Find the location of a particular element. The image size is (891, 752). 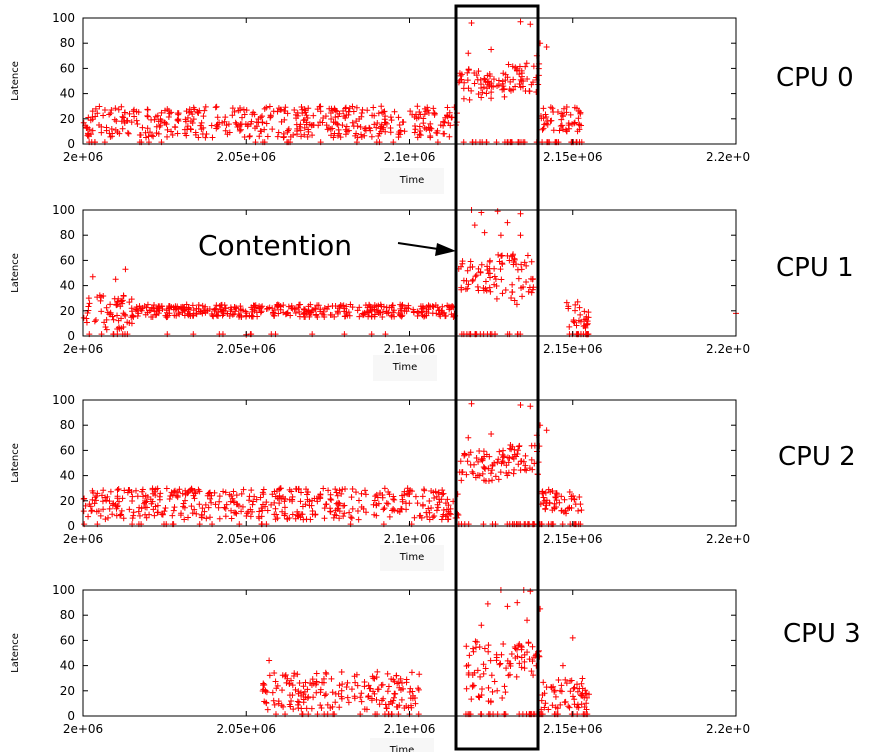

y-tick-label: 40 is located at coordinates (67, 94).